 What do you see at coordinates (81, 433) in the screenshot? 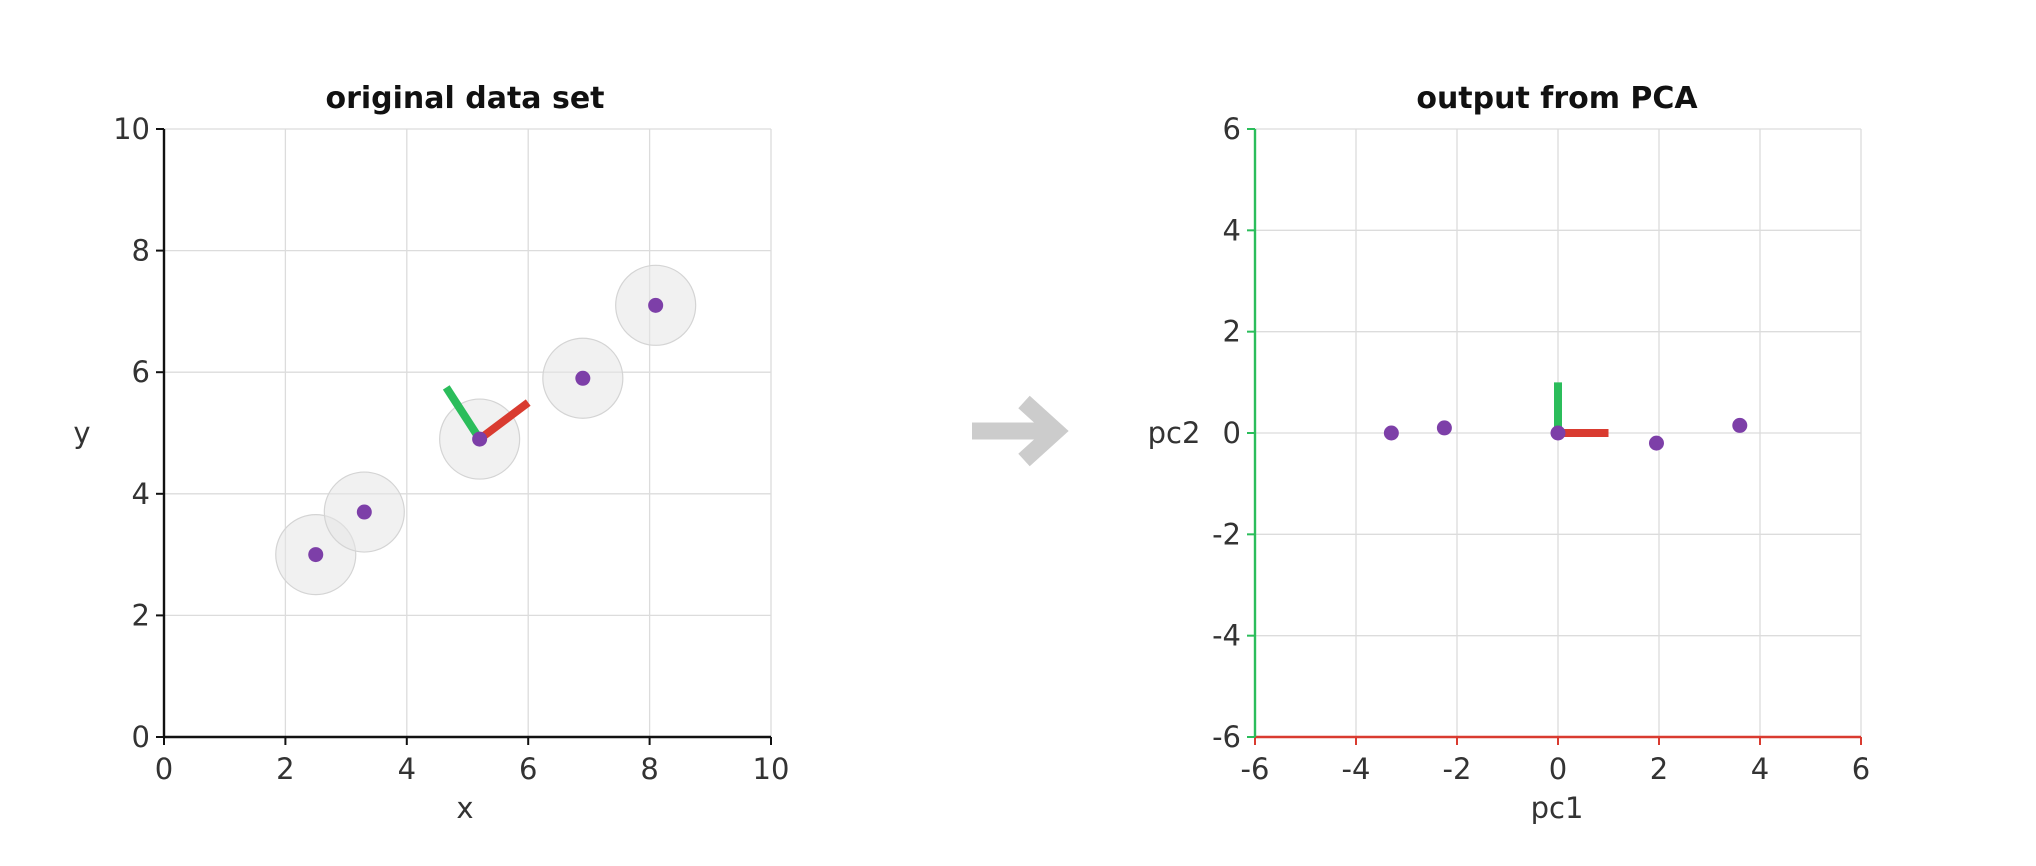
I see `y-axis-label-original: y` at bounding box center [81, 433].